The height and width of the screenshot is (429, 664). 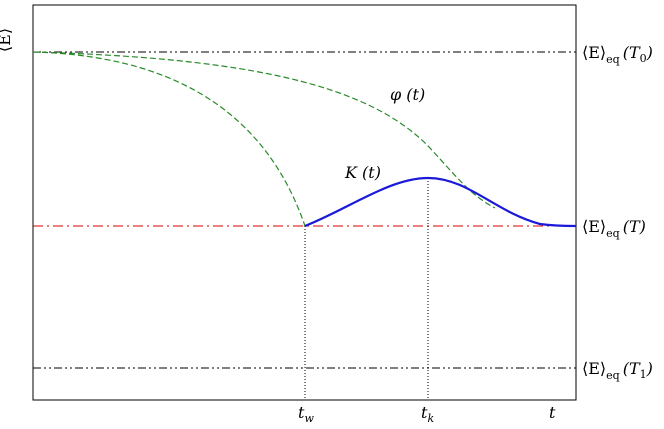 I want to click on phi-label: φ (t), so click(x=407, y=94).